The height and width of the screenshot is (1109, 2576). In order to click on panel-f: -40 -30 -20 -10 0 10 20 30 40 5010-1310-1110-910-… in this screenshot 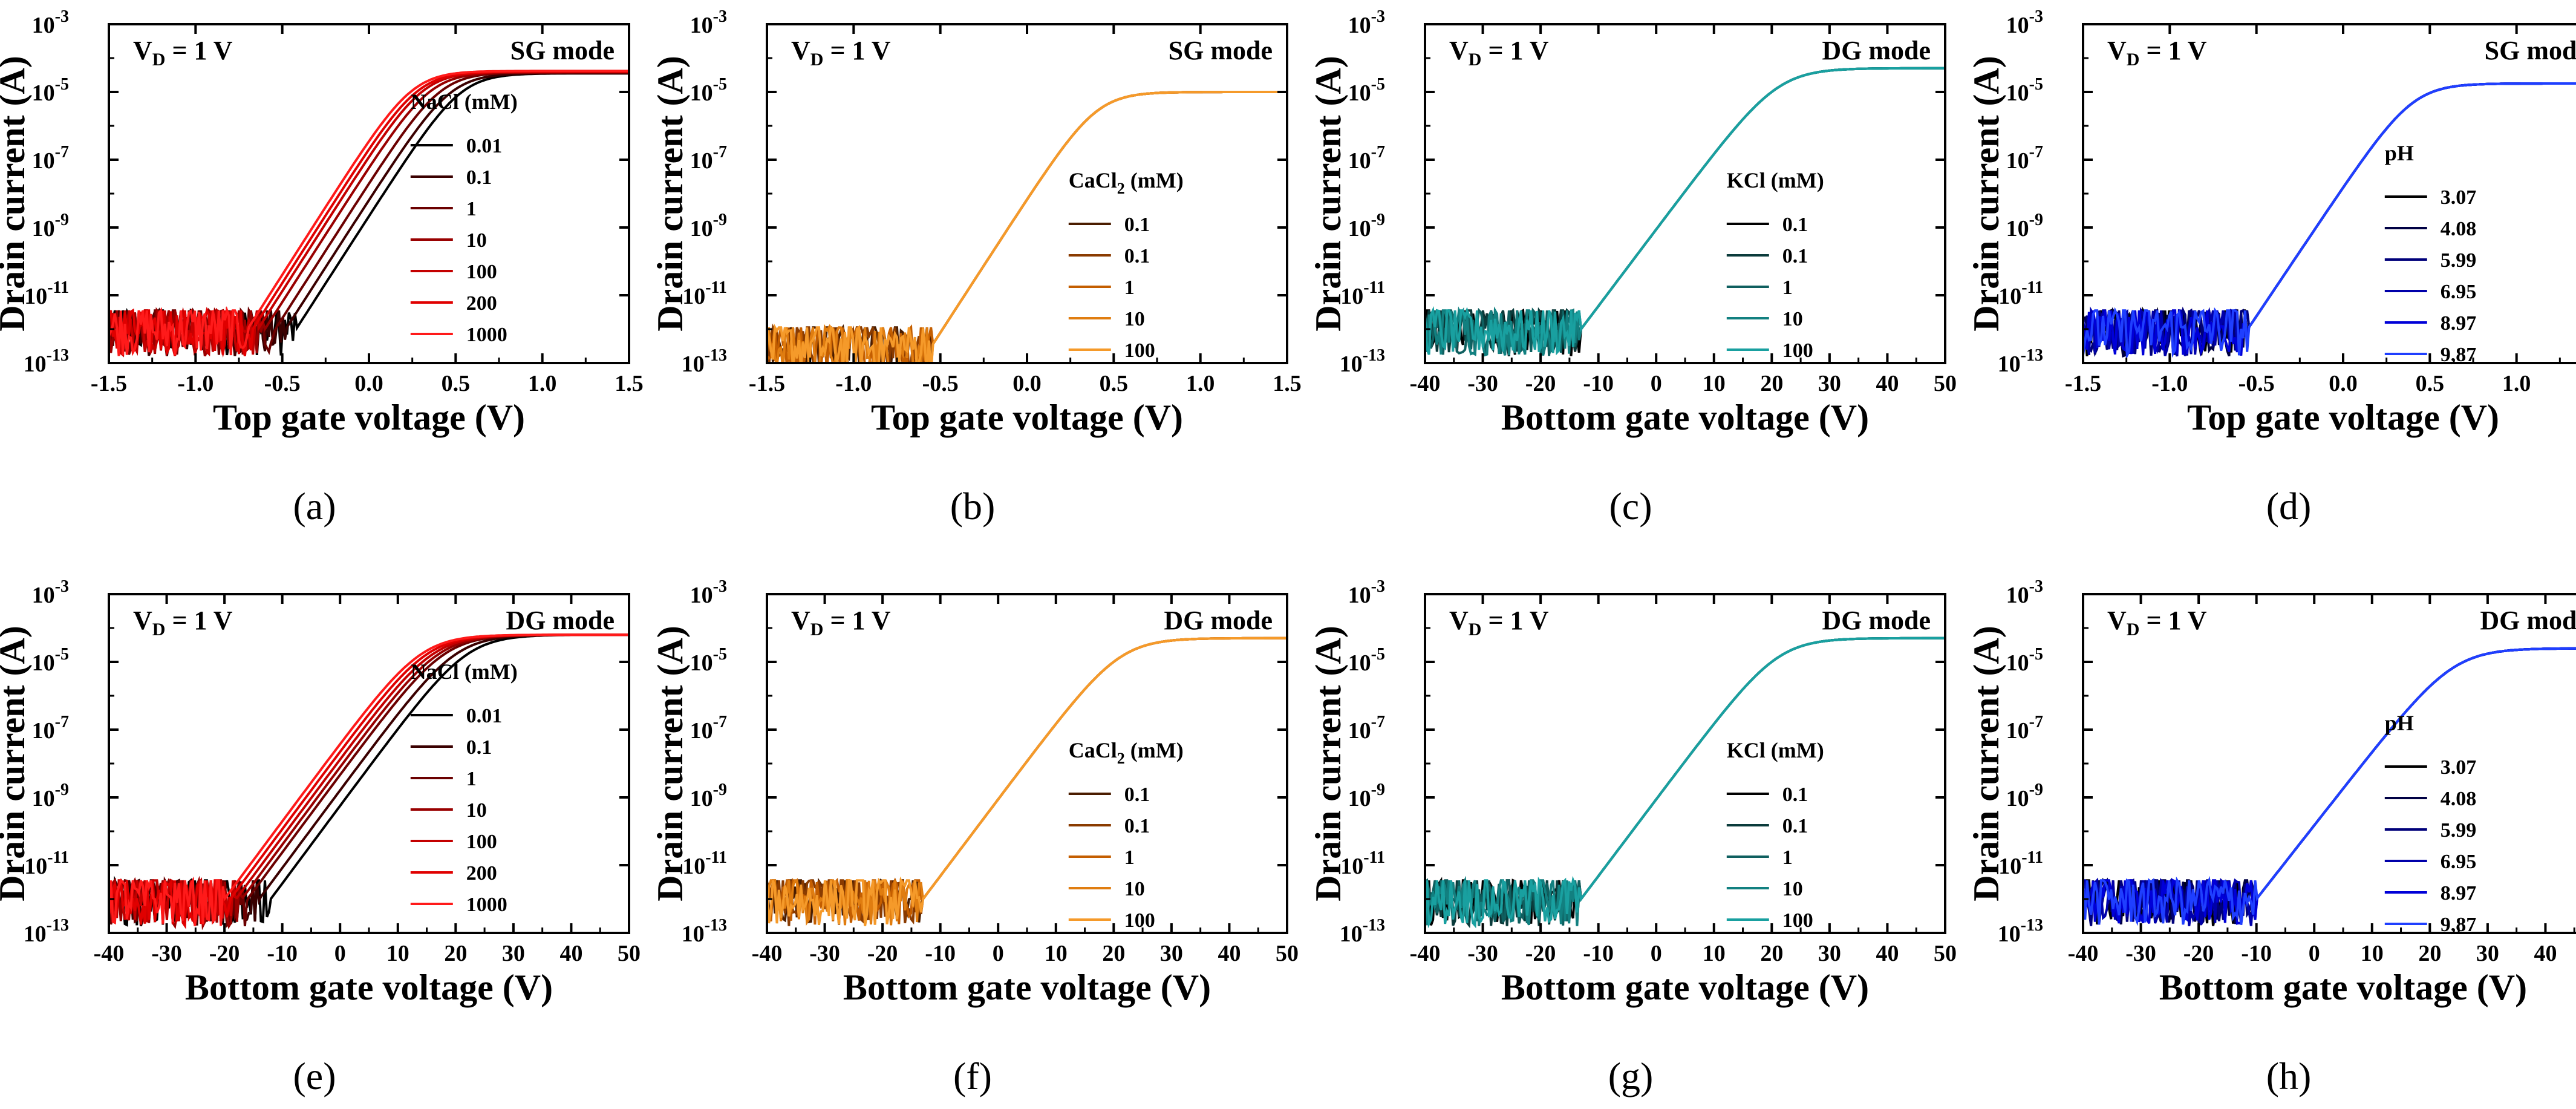, I will do `click(974, 837)`.